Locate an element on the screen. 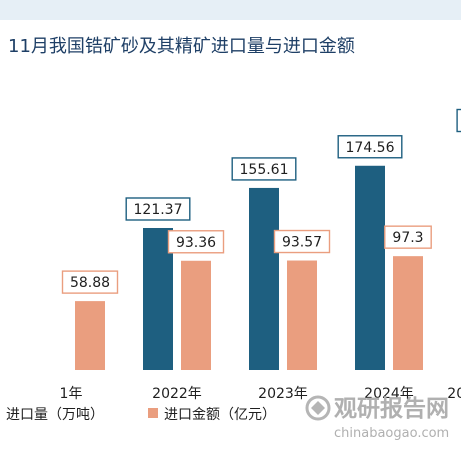  watermark-brand: 观研报告网 is located at coordinates (391, 409).